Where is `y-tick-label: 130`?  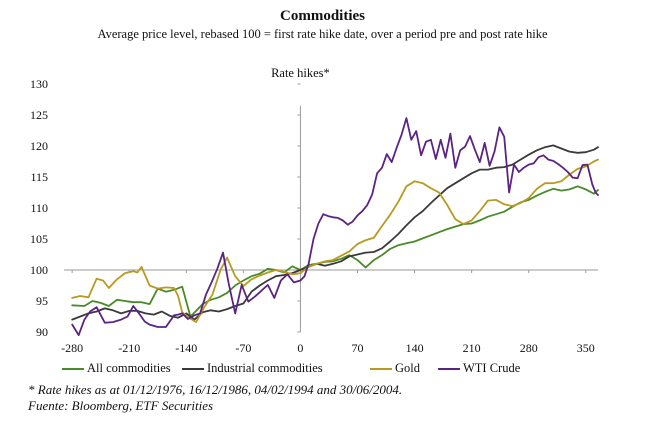 y-tick-label: 130 is located at coordinates (39, 84).